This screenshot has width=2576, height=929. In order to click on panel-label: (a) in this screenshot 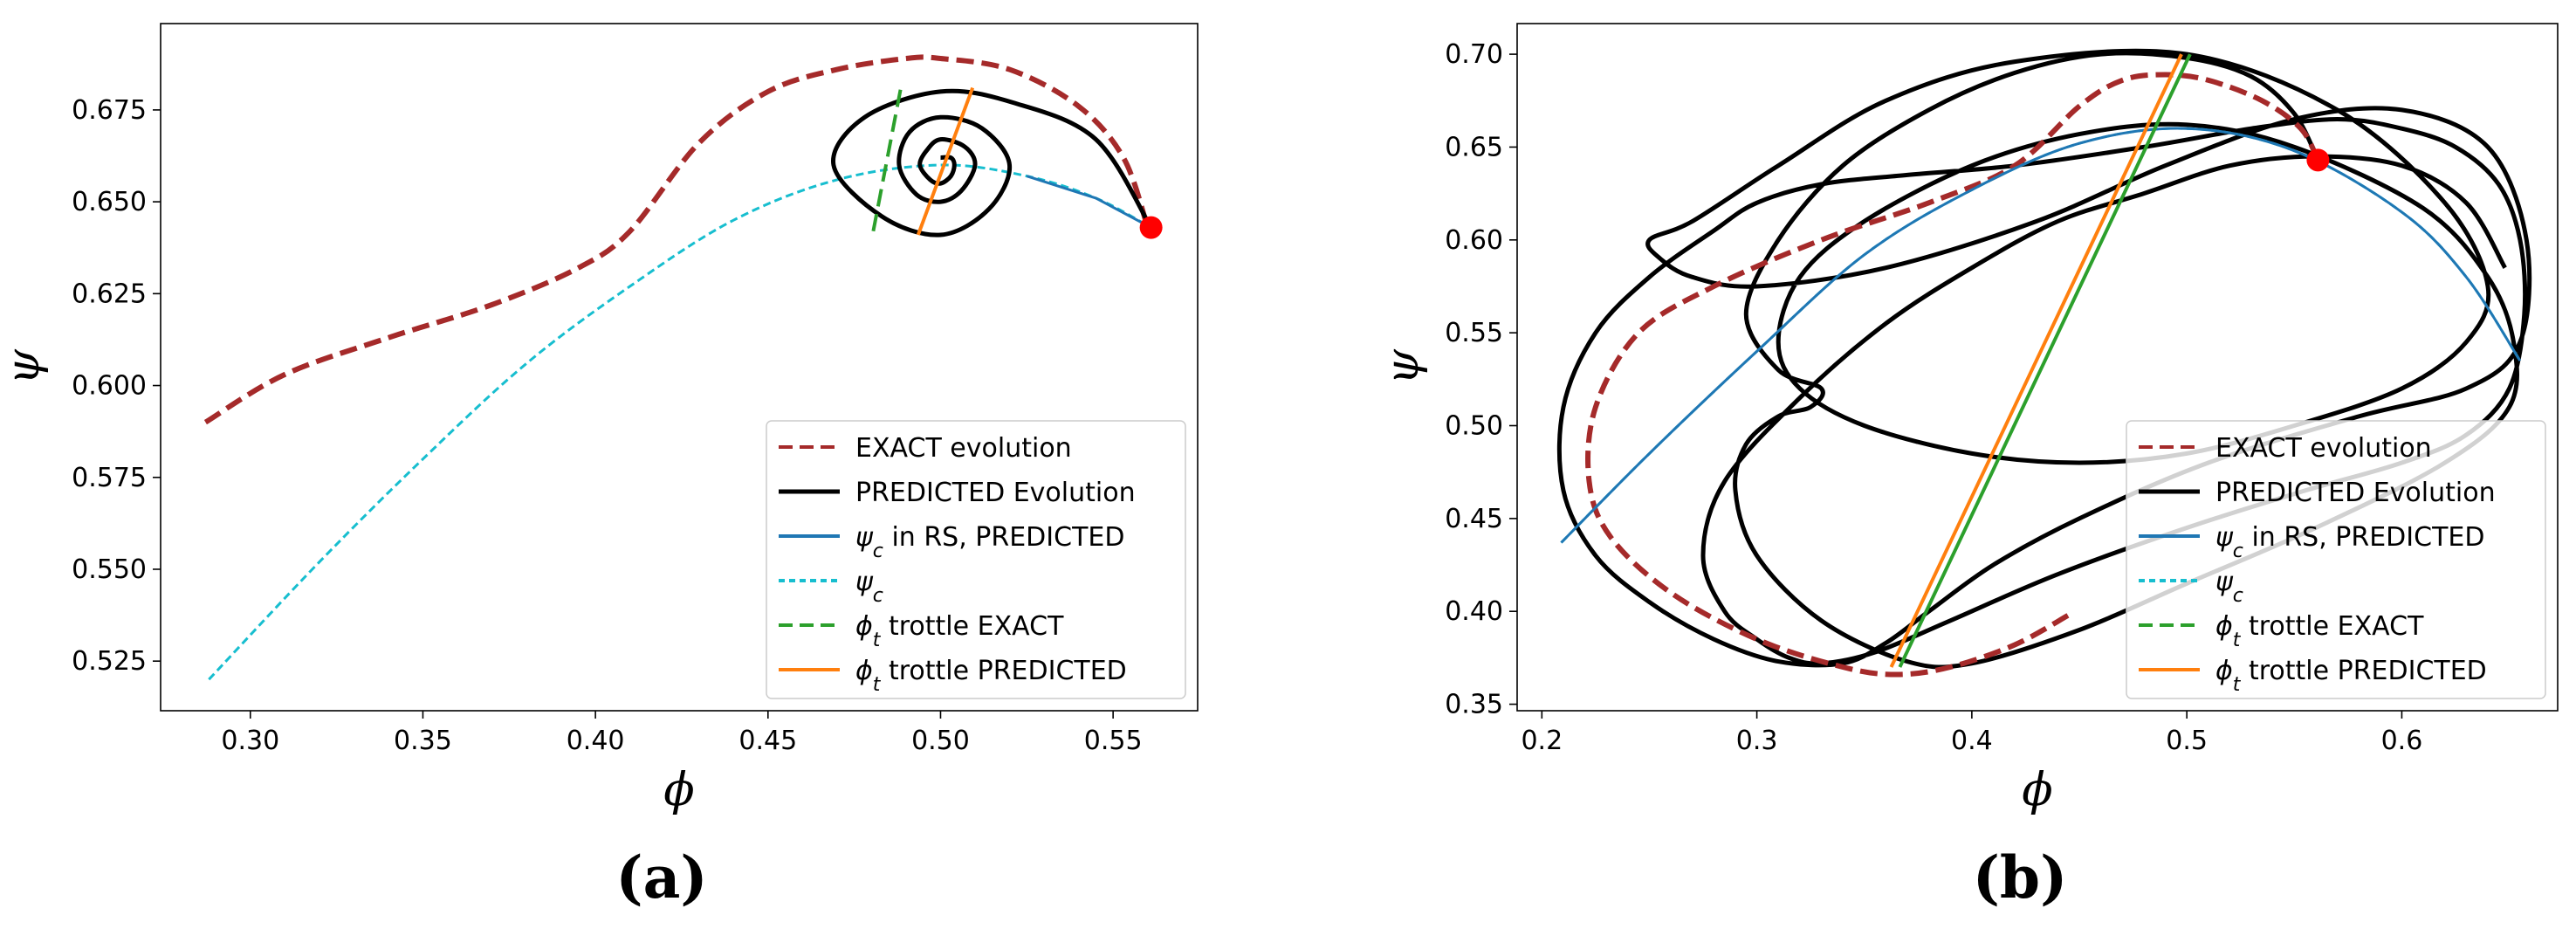, I will do `click(661, 877)`.